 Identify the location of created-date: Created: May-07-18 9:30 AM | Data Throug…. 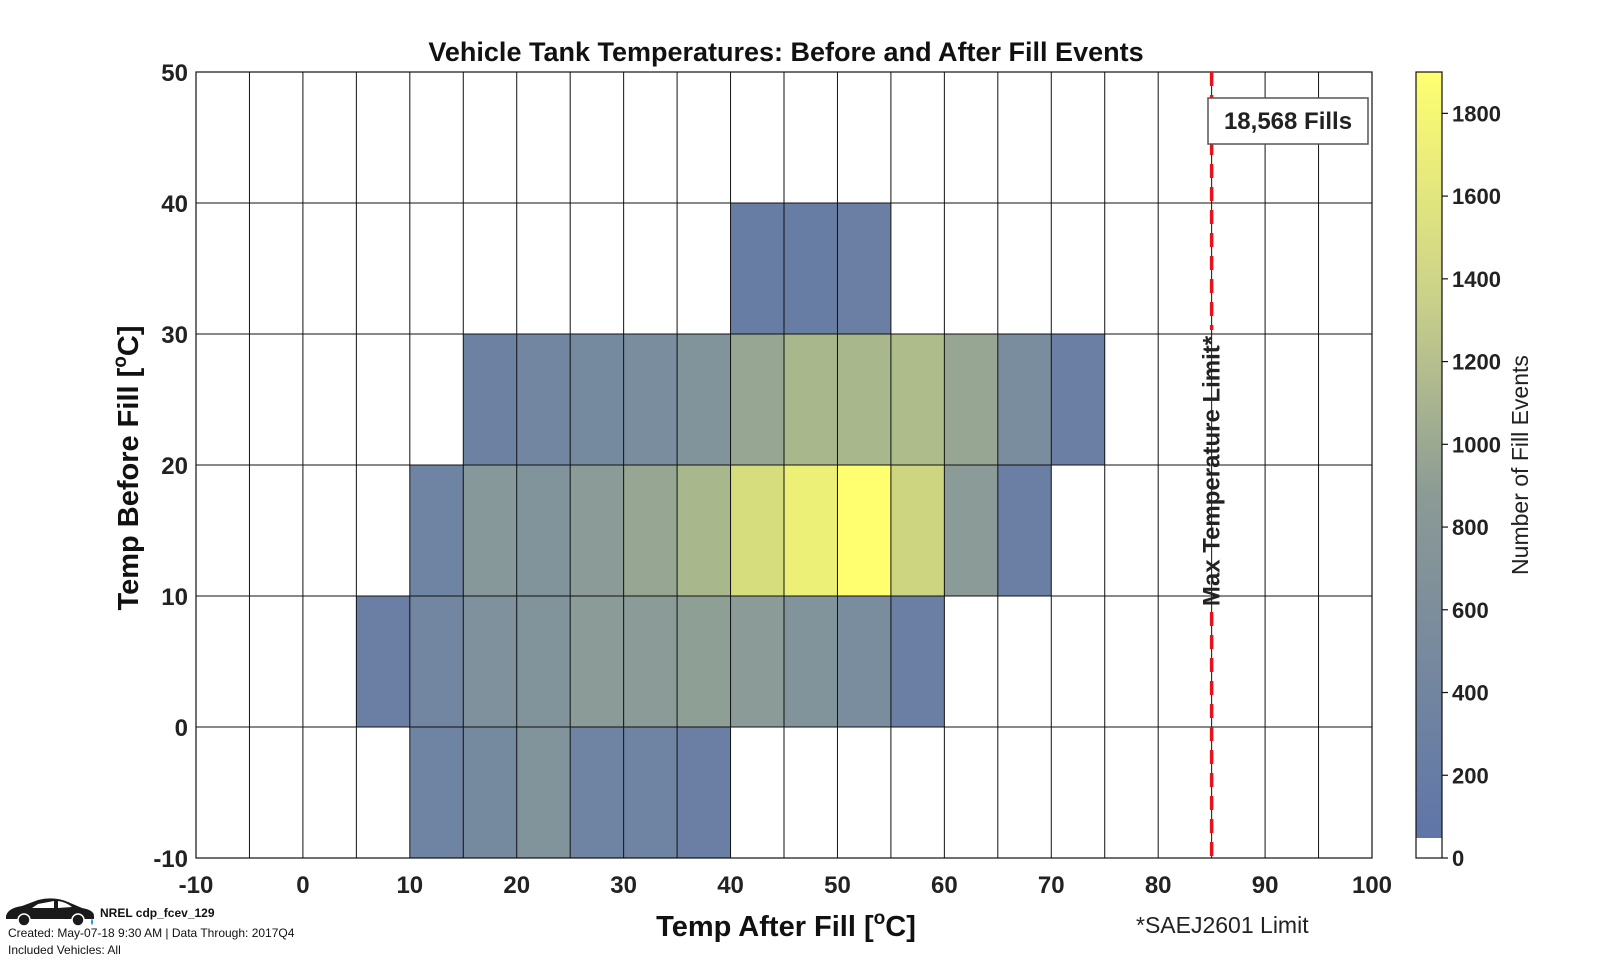
(151, 933).